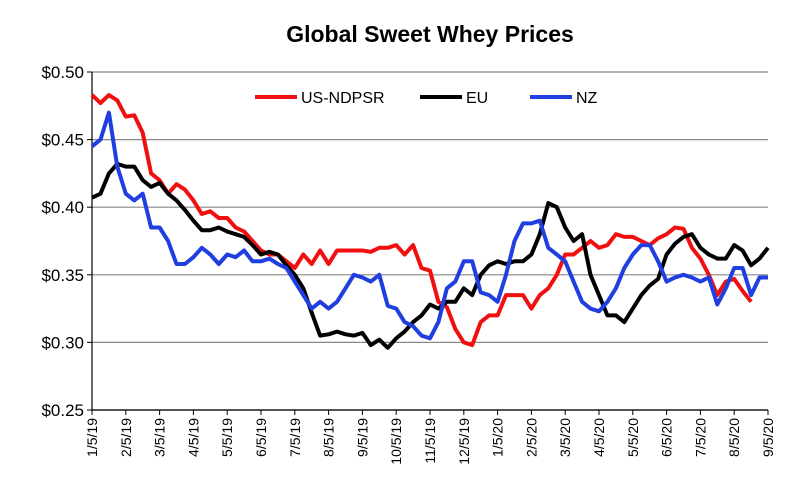 Image resolution: width=810 pixels, height=500 pixels. Describe the element at coordinates (62, 410) in the screenshot. I see `y-tick-label: $0.25` at that location.